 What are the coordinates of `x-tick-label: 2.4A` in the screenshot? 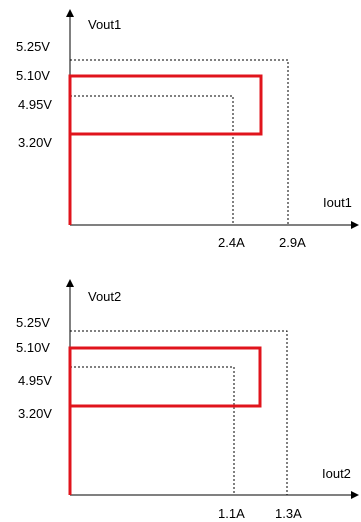 It's located at (231, 242).